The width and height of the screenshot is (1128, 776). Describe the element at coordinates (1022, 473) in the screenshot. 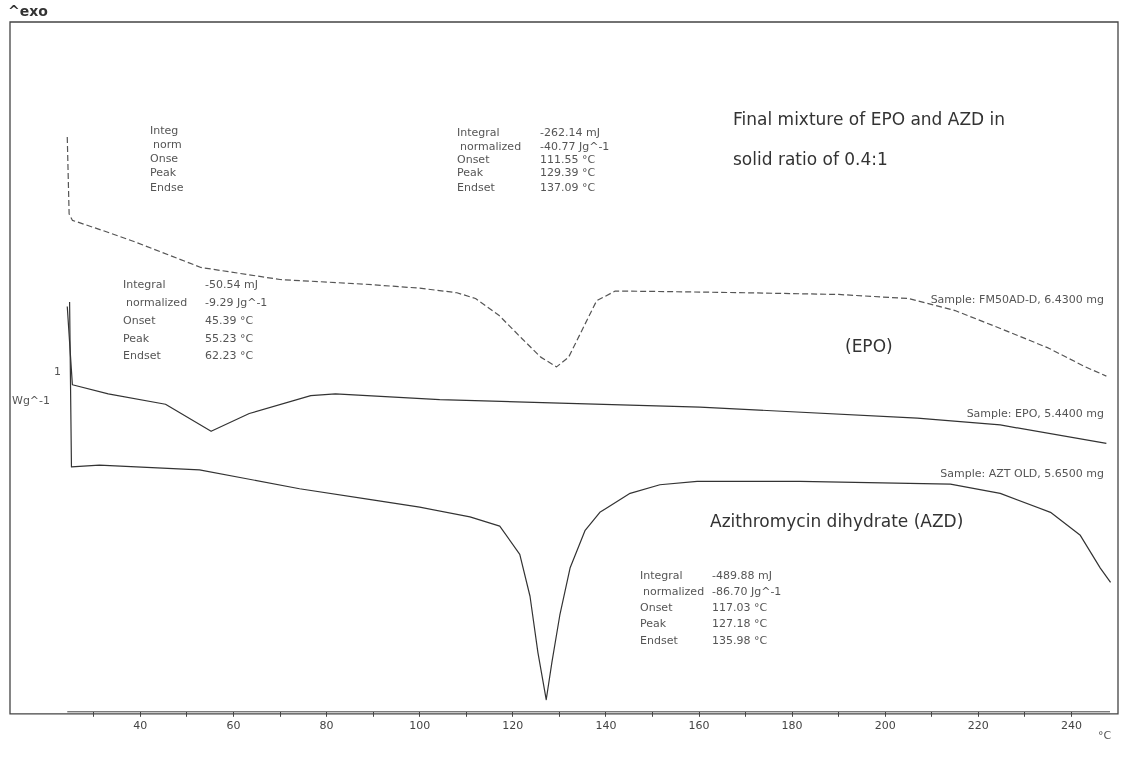

I see `series-label: Sample: AZT OLD, 5.6500 mg` at that location.